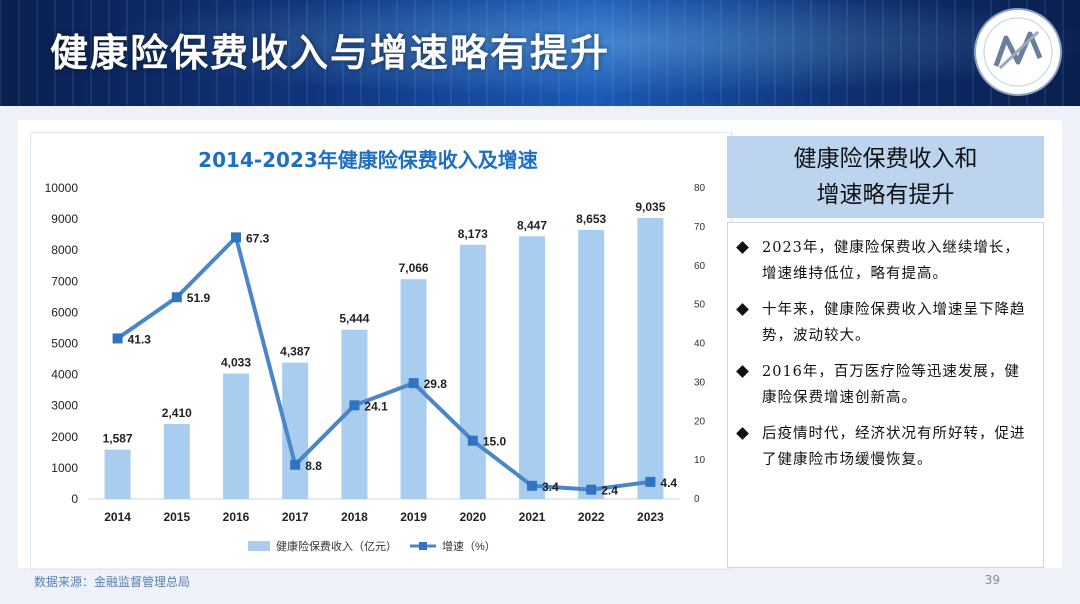  Describe the element at coordinates (700, 266) in the screenshot. I see `y-right-tick-label: 60` at that location.